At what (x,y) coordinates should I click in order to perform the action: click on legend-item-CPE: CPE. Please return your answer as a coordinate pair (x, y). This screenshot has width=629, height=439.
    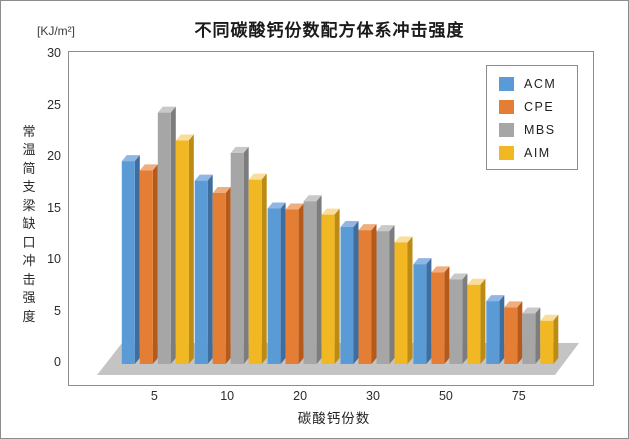
    Looking at the image, I should click on (532, 106).